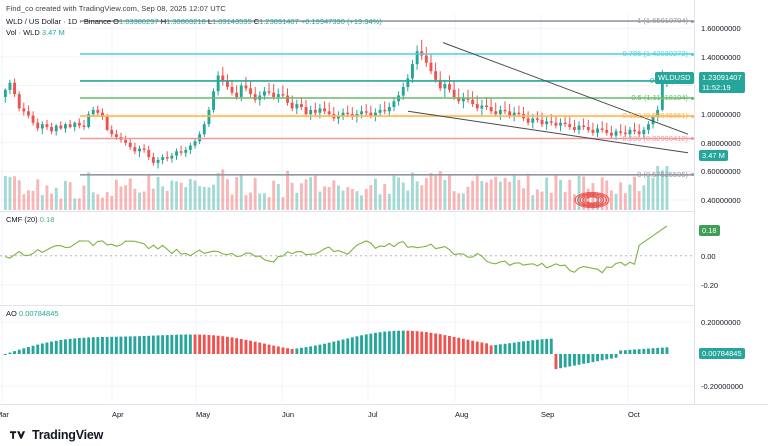 This screenshot has height=446, width=768. Describe the element at coordinates (722, 386) in the screenshot. I see `ao-axis-tick: -0.20000000` at that location.